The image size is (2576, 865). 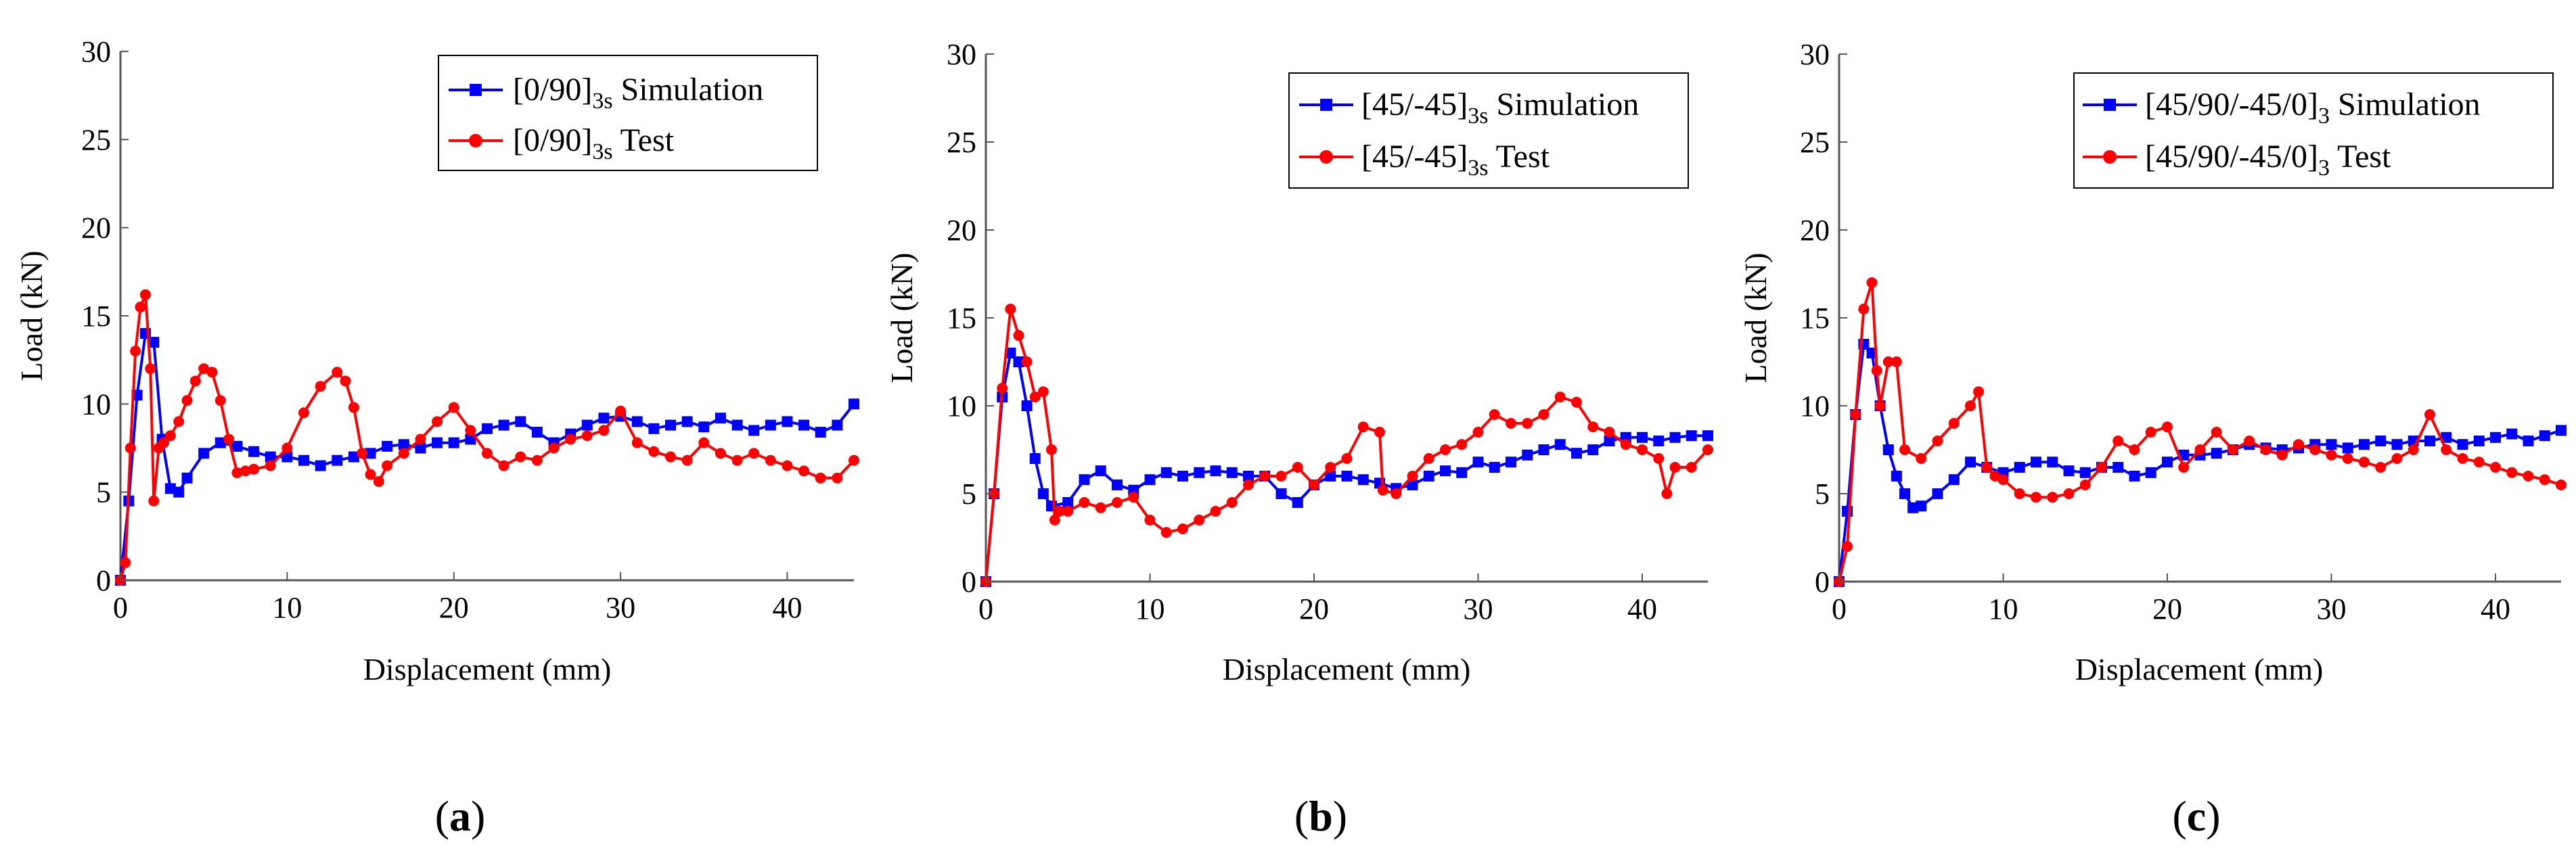 I want to click on chart-b-series, so click(x=1346, y=446).